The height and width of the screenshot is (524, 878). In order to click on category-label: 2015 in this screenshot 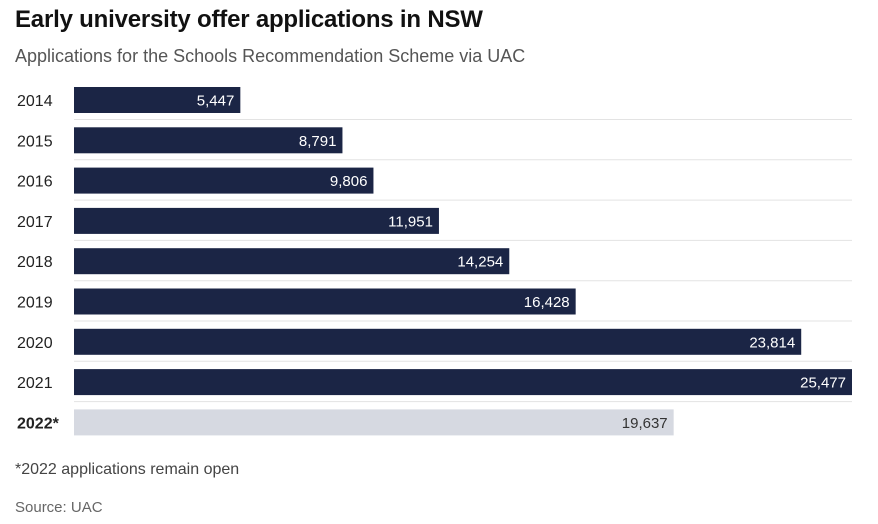, I will do `click(35, 141)`.